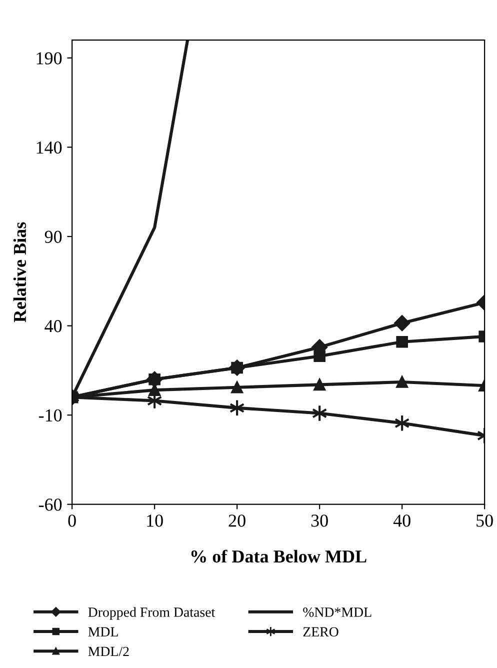 This screenshot has width=497, height=668. Describe the element at coordinates (19, 272) in the screenshot. I see `y-axis-title: Relative Bias` at that location.